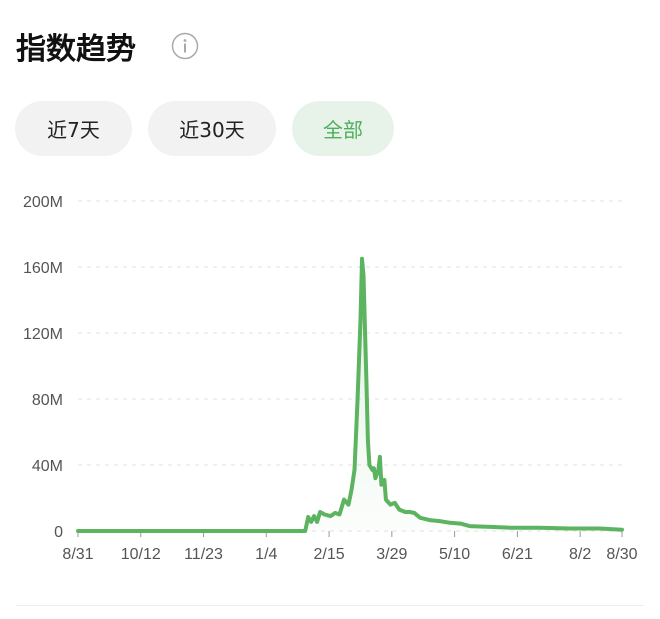 The image size is (660, 619). What do you see at coordinates (391, 554) in the screenshot?
I see `x-tick-label: 3/29` at bounding box center [391, 554].